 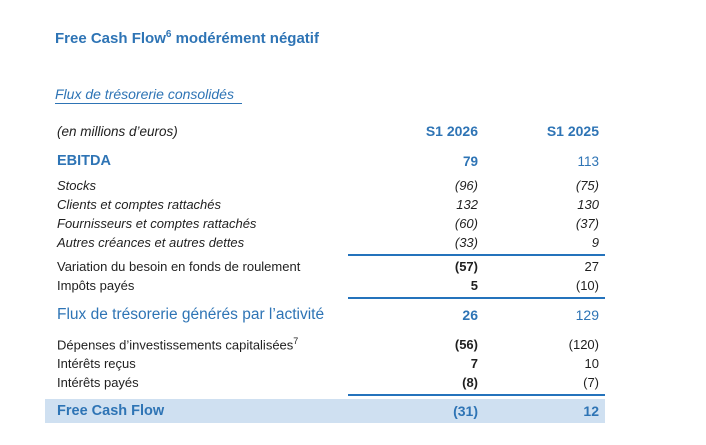 I want to click on row-value-s1-2026: 7, so click(x=474, y=363).